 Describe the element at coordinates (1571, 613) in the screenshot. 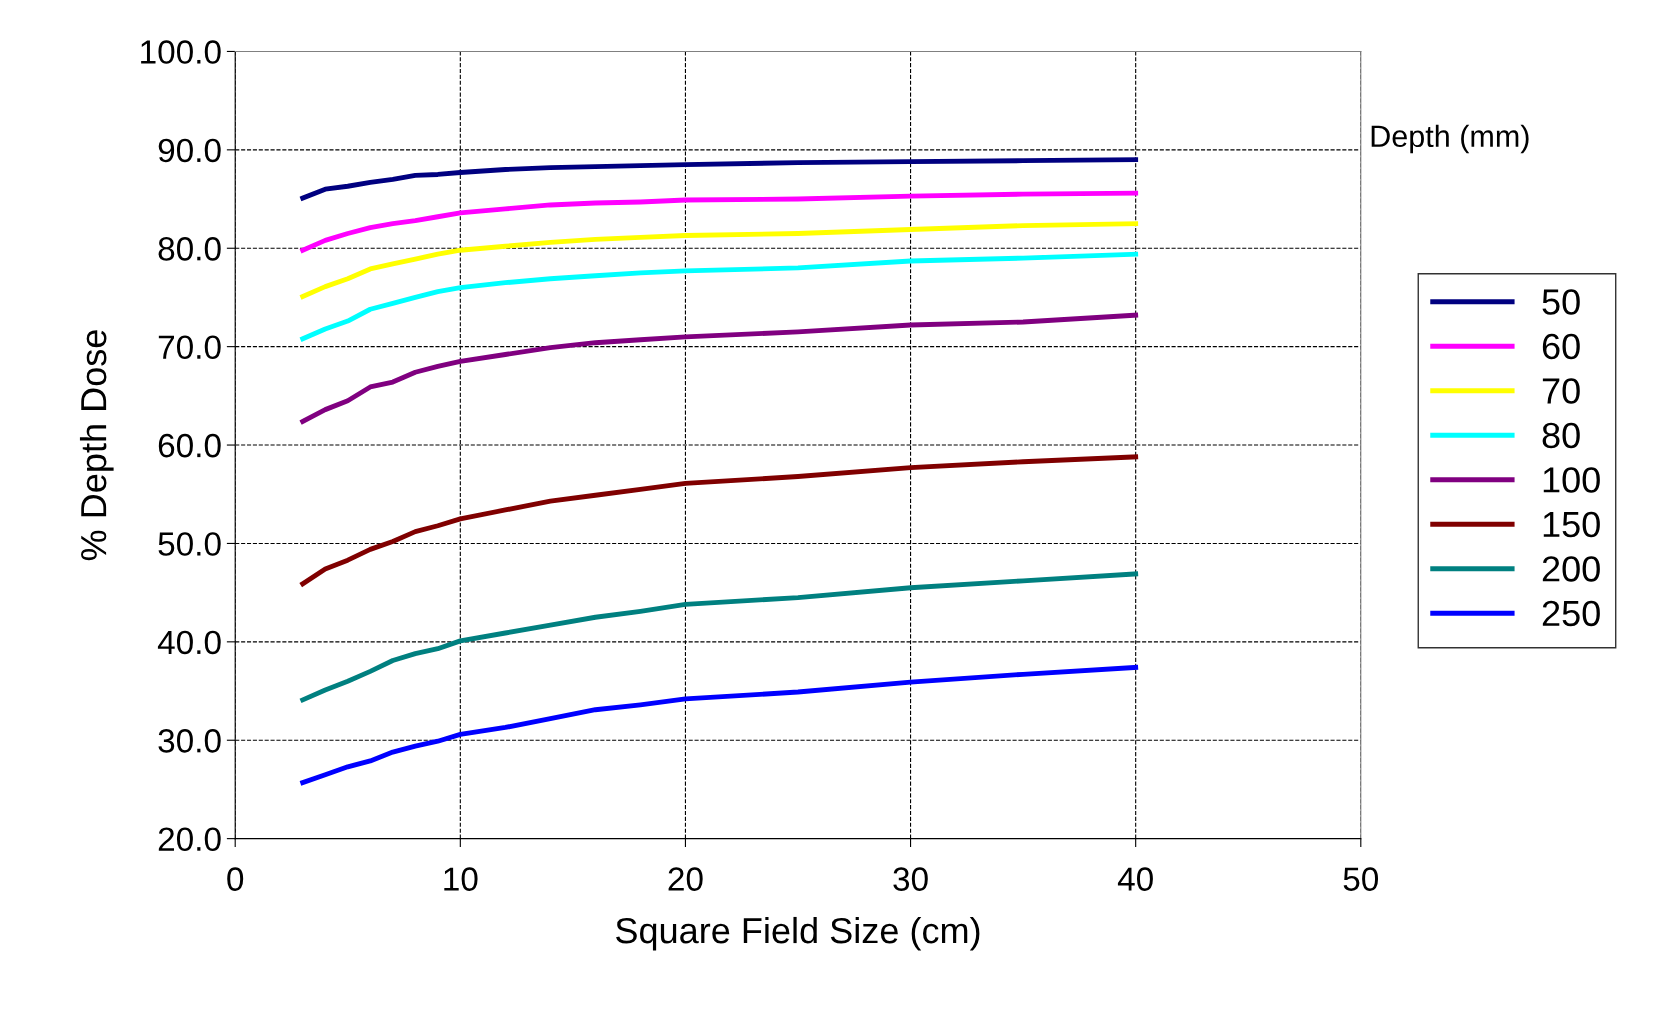

I see `legend-label: 250` at that location.